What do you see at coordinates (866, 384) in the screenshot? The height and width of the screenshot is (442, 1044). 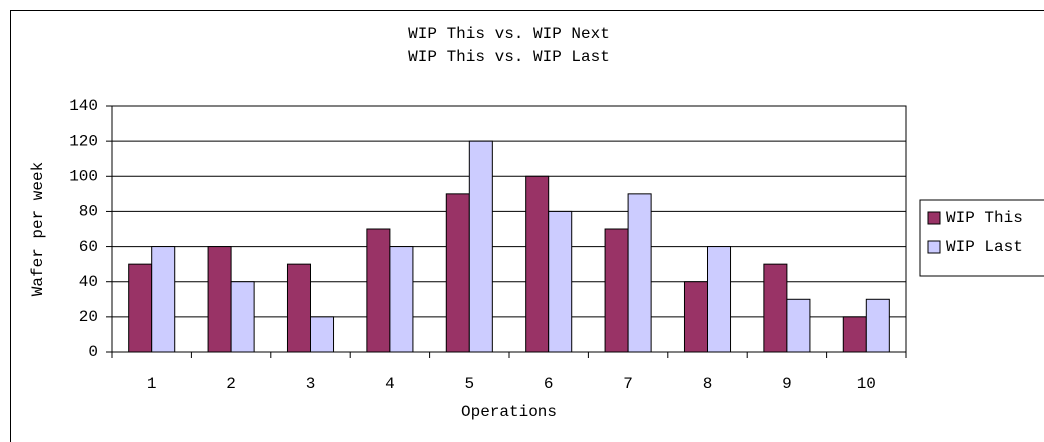 I see `x-tick-label: 10` at bounding box center [866, 384].